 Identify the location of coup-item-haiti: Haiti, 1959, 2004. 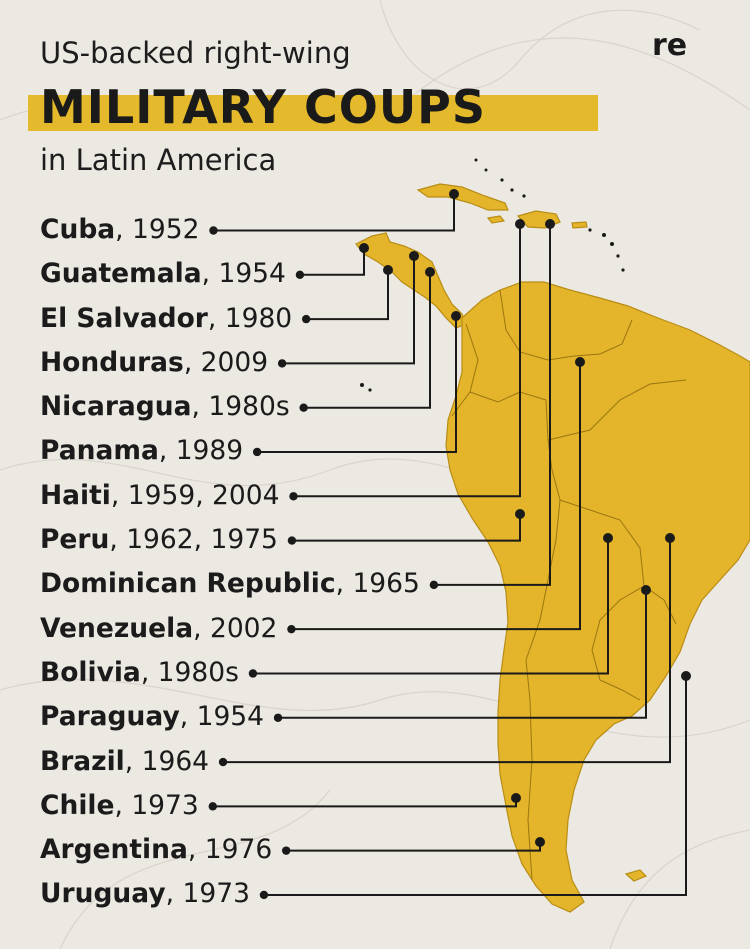
(230, 496).